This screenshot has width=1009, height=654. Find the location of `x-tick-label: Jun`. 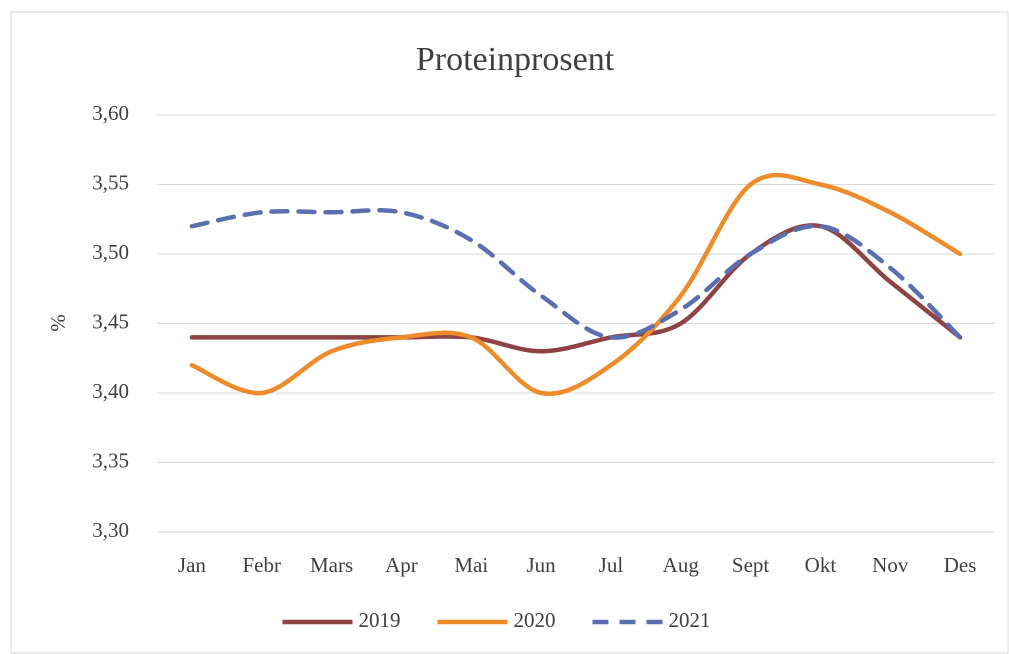

x-tick-label: Jun is located at coordinates (541, 565).